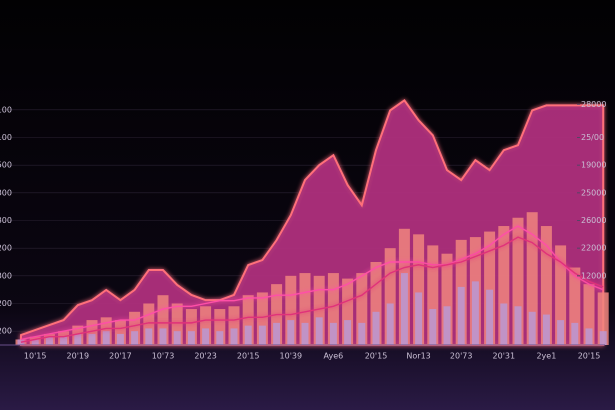 This screenshot has height=410, width=615. What do you see at coordinates (78, 356) in the screenshot?
I see `x-tick-label: 20'19` at bounding box center [78, 356].